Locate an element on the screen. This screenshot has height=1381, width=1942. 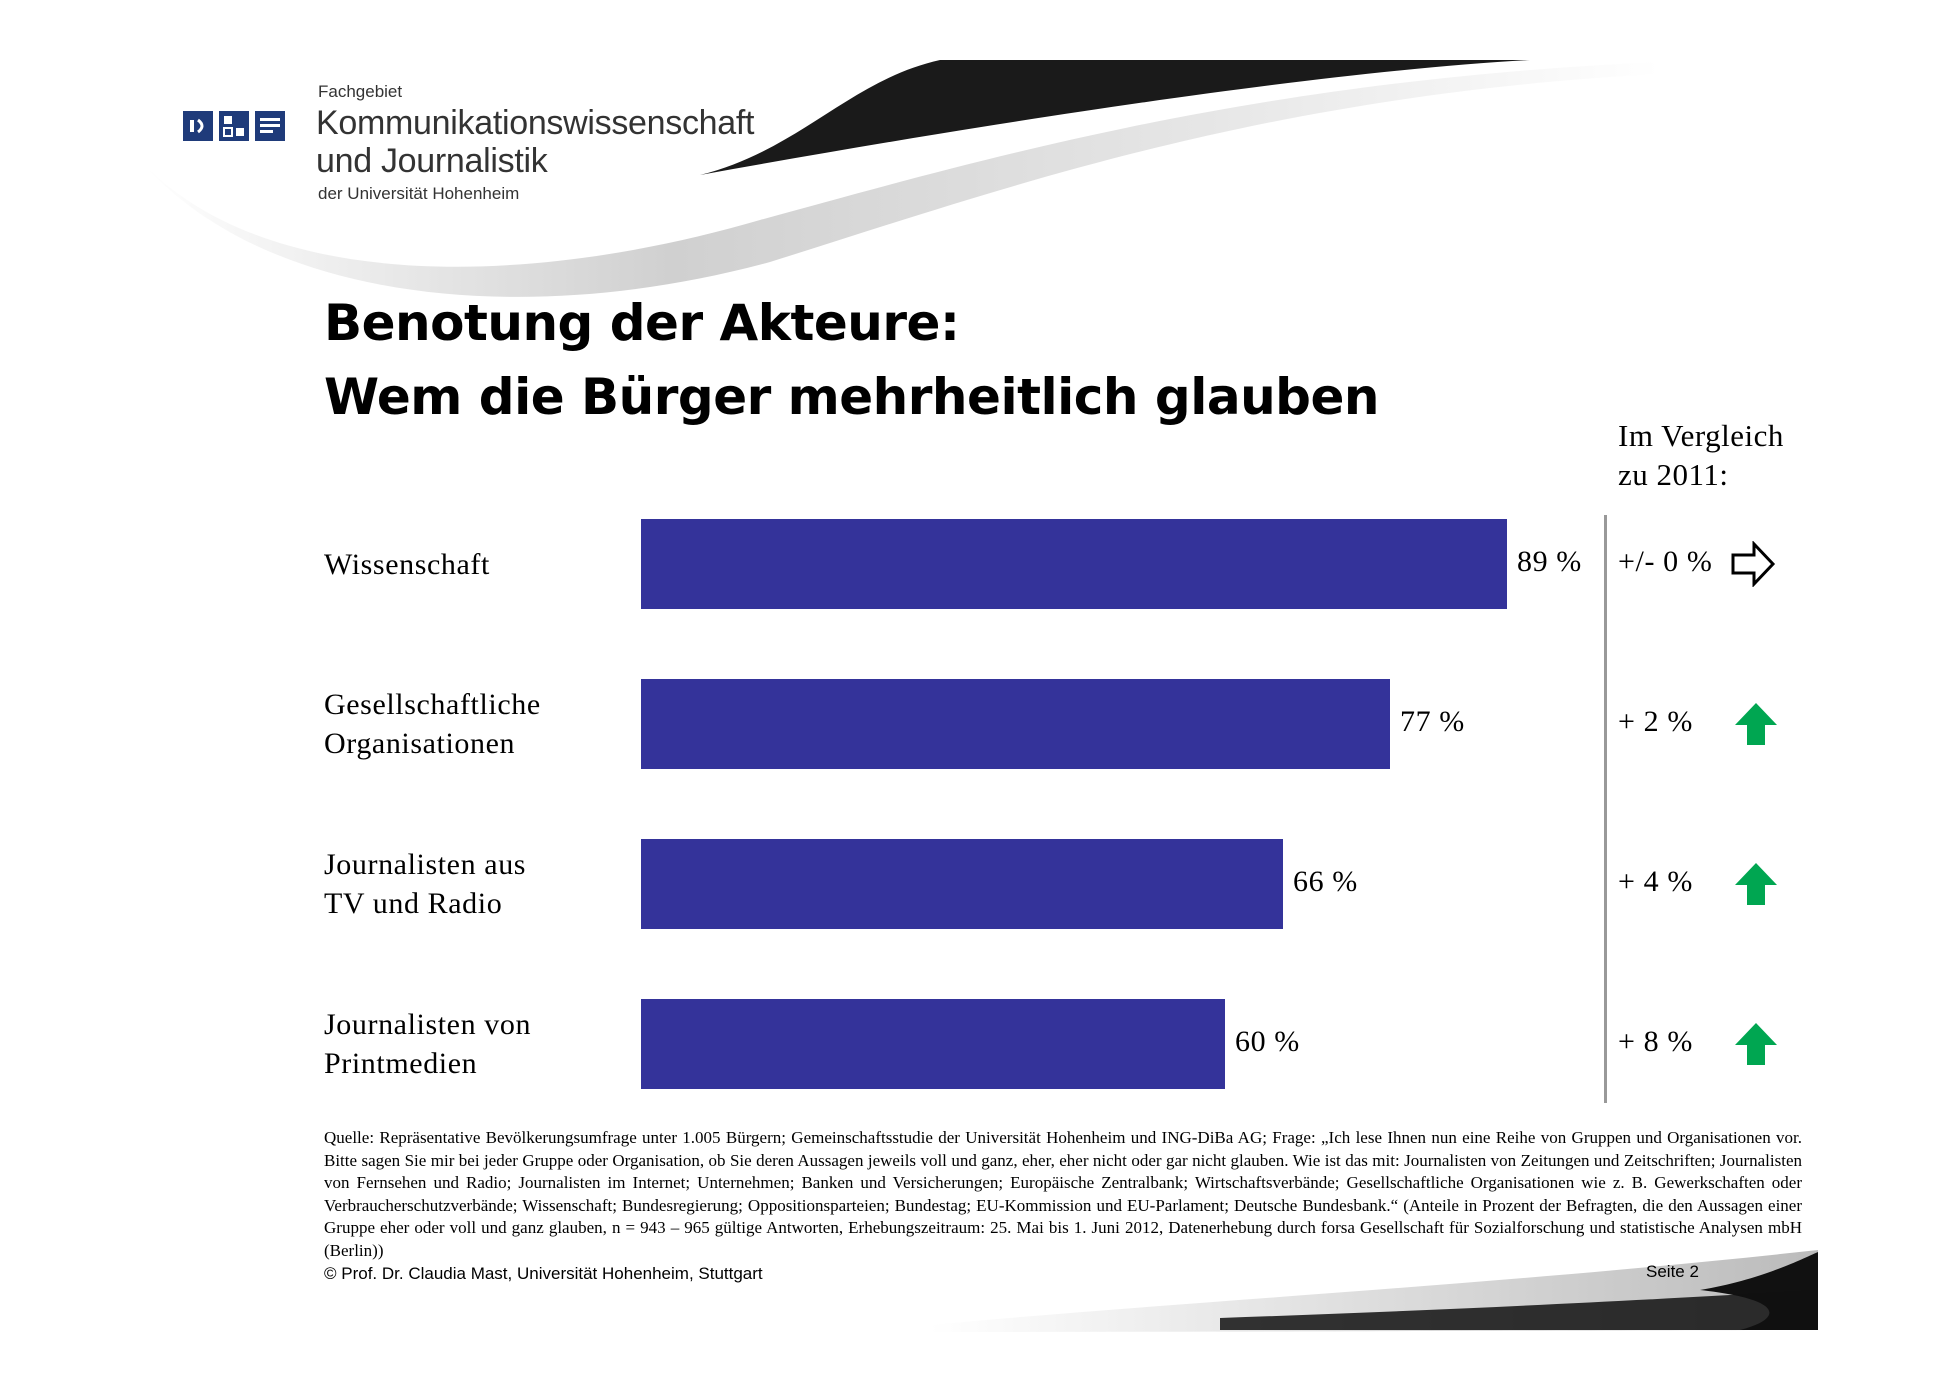
bar-value-label: 77 % is located at coordinates (1432, 721).